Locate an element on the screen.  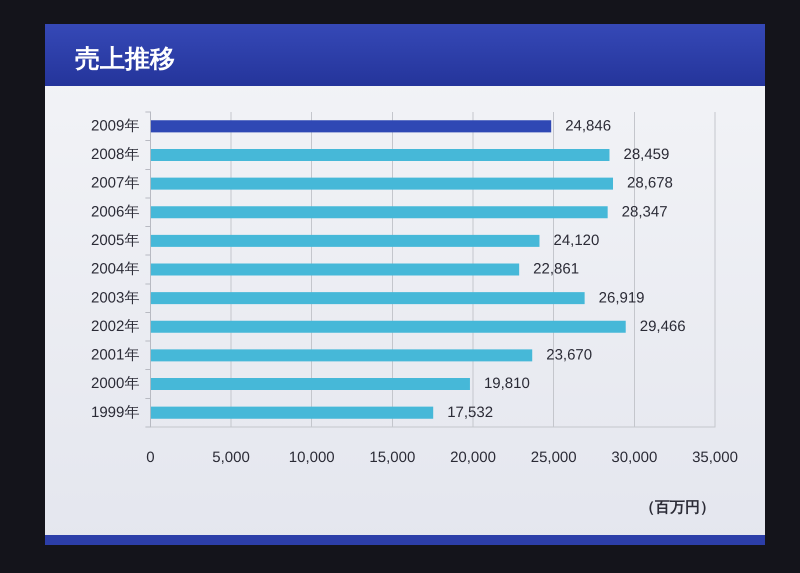
data-label: 22,861 is located at coordinates (556, 269).